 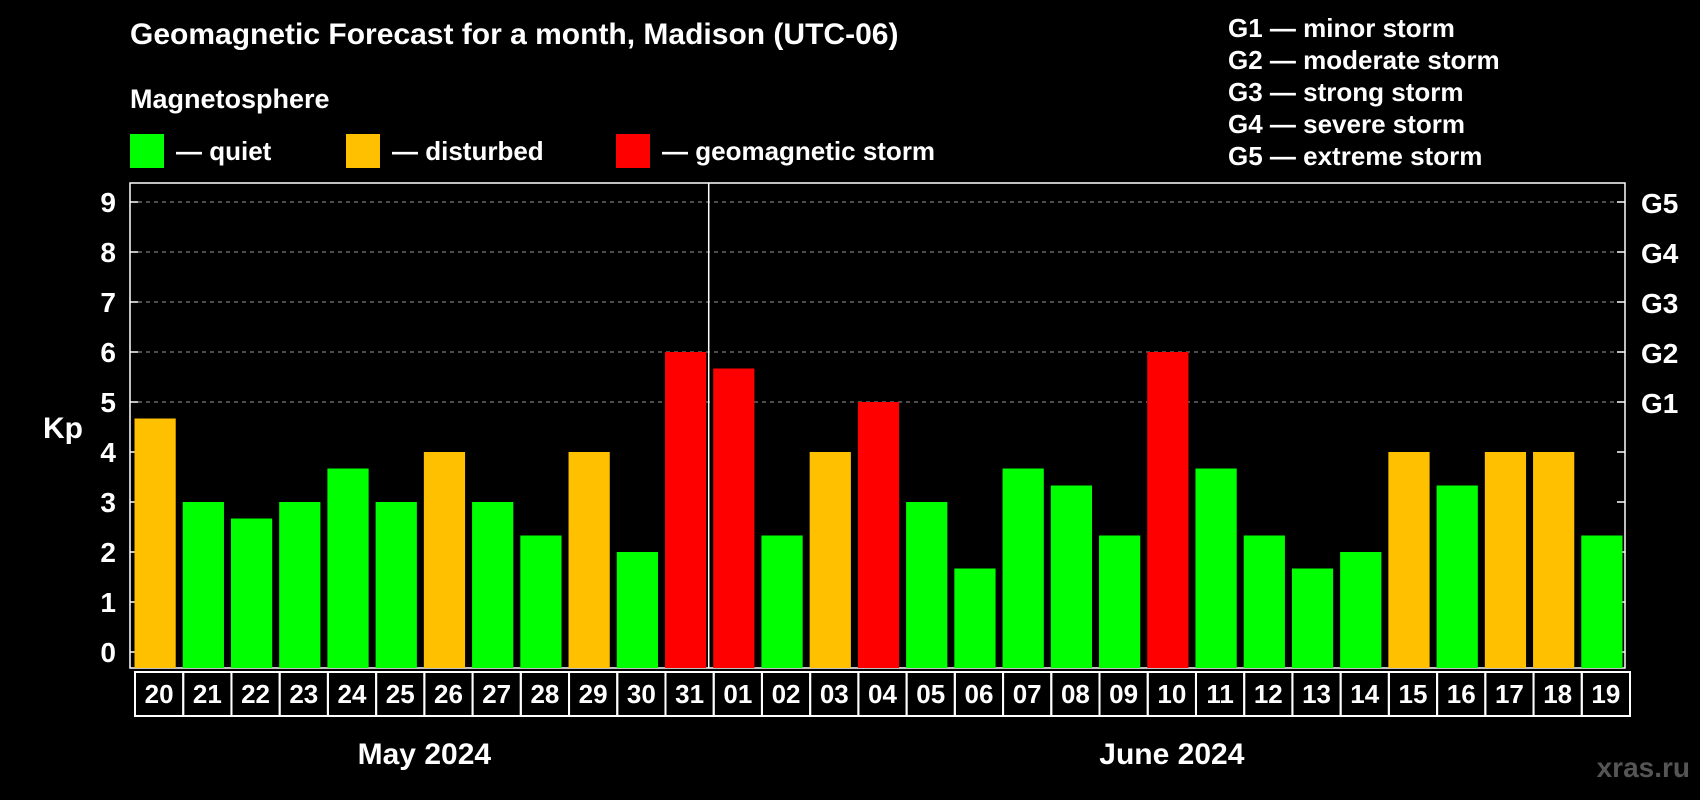 What do you see at coordinates (1461, 694) in the screenshot?
I see `x-tick-label: 16` at bounding box center [1461, 694].